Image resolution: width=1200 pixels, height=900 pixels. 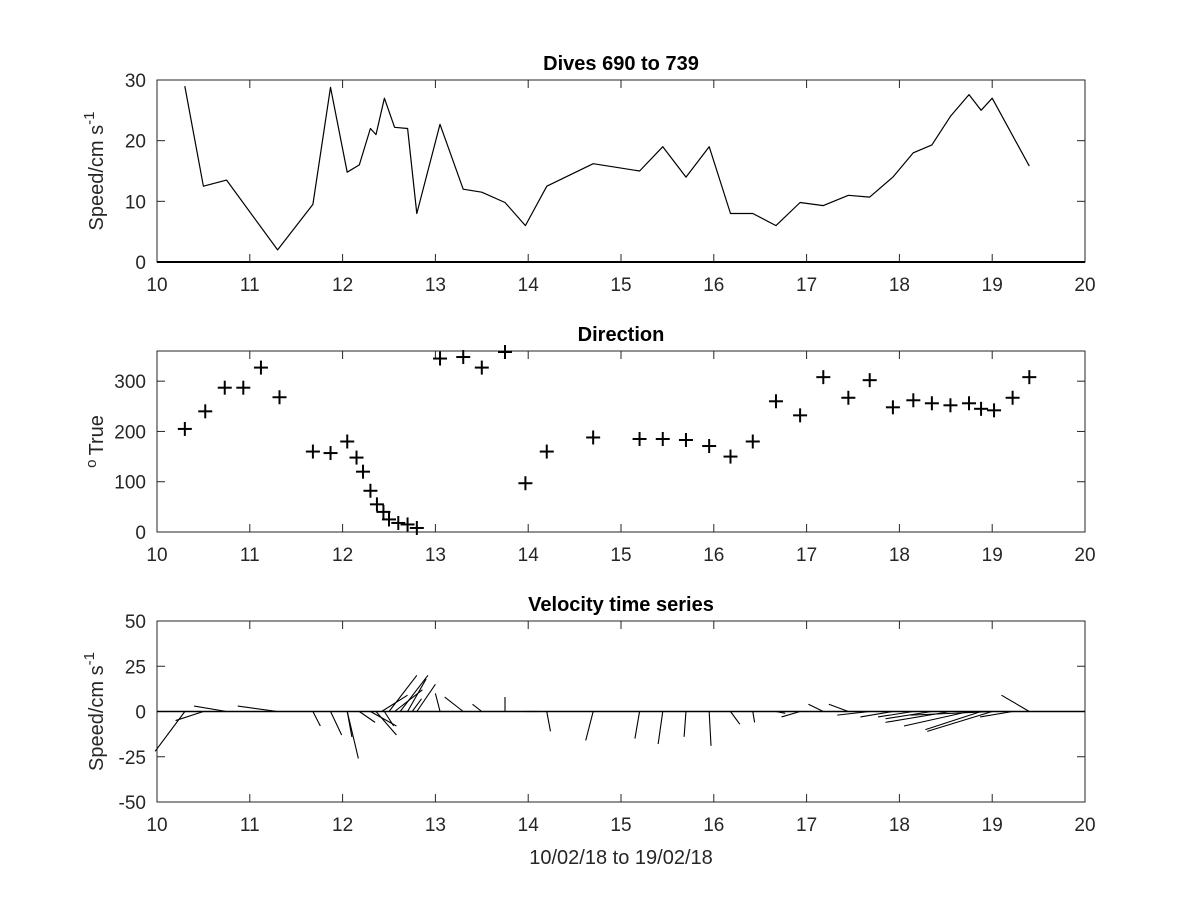 What do you see at coordinates (97, 718) in the screenshot?
I see `y-axis-label-text: Speed/cm s` at bounding box center [97, 718].